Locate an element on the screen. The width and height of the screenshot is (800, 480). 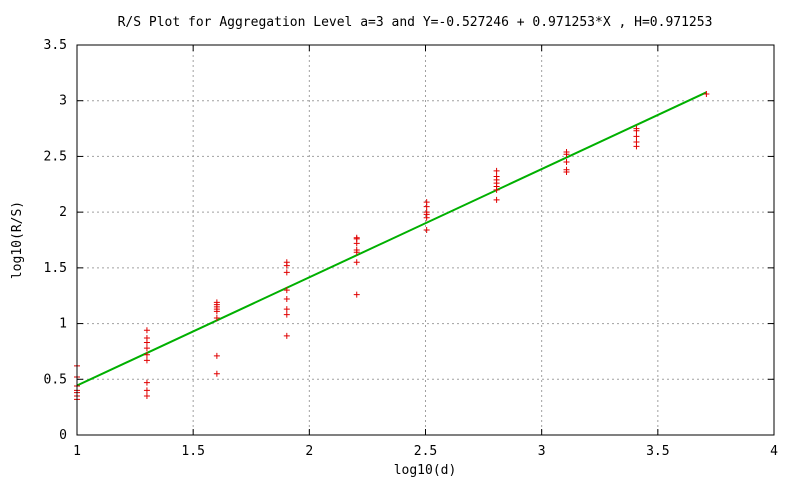
y-tick-label: 1 is located at coordinates (63, 324).